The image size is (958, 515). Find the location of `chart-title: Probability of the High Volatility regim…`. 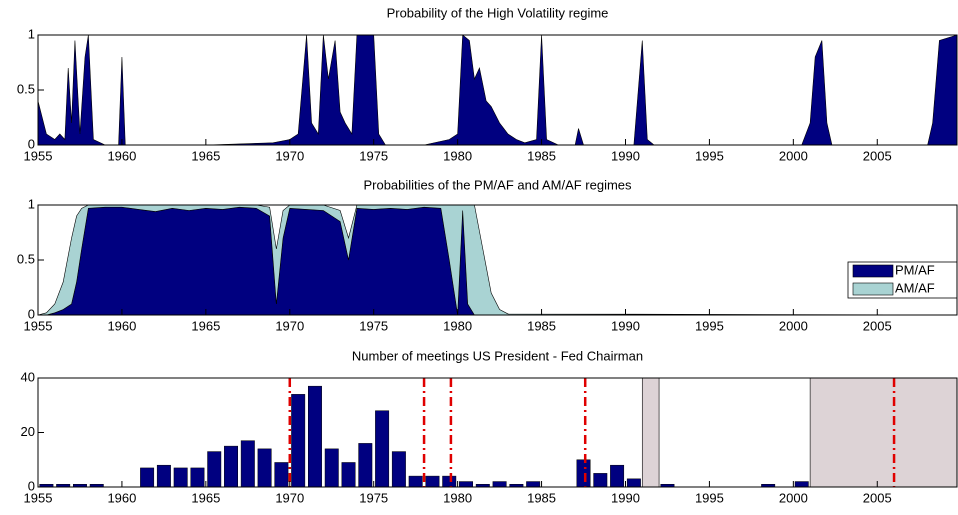

chart-title: Probability of the High Volatility regim… is located at coordinates (498, 12).